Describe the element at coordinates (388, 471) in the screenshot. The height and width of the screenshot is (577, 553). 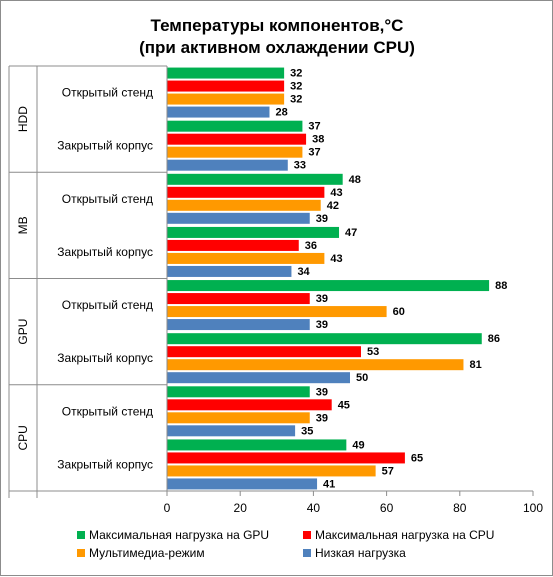
I see `bar-value-label: 57` at that location.